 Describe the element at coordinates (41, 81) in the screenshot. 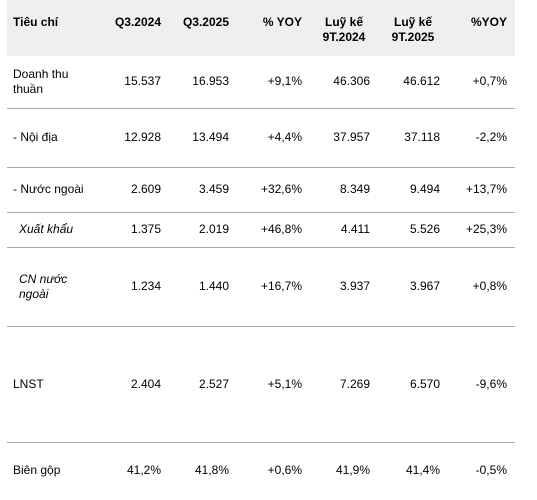

I see `row-label: Doanh thu thuần` at that location.